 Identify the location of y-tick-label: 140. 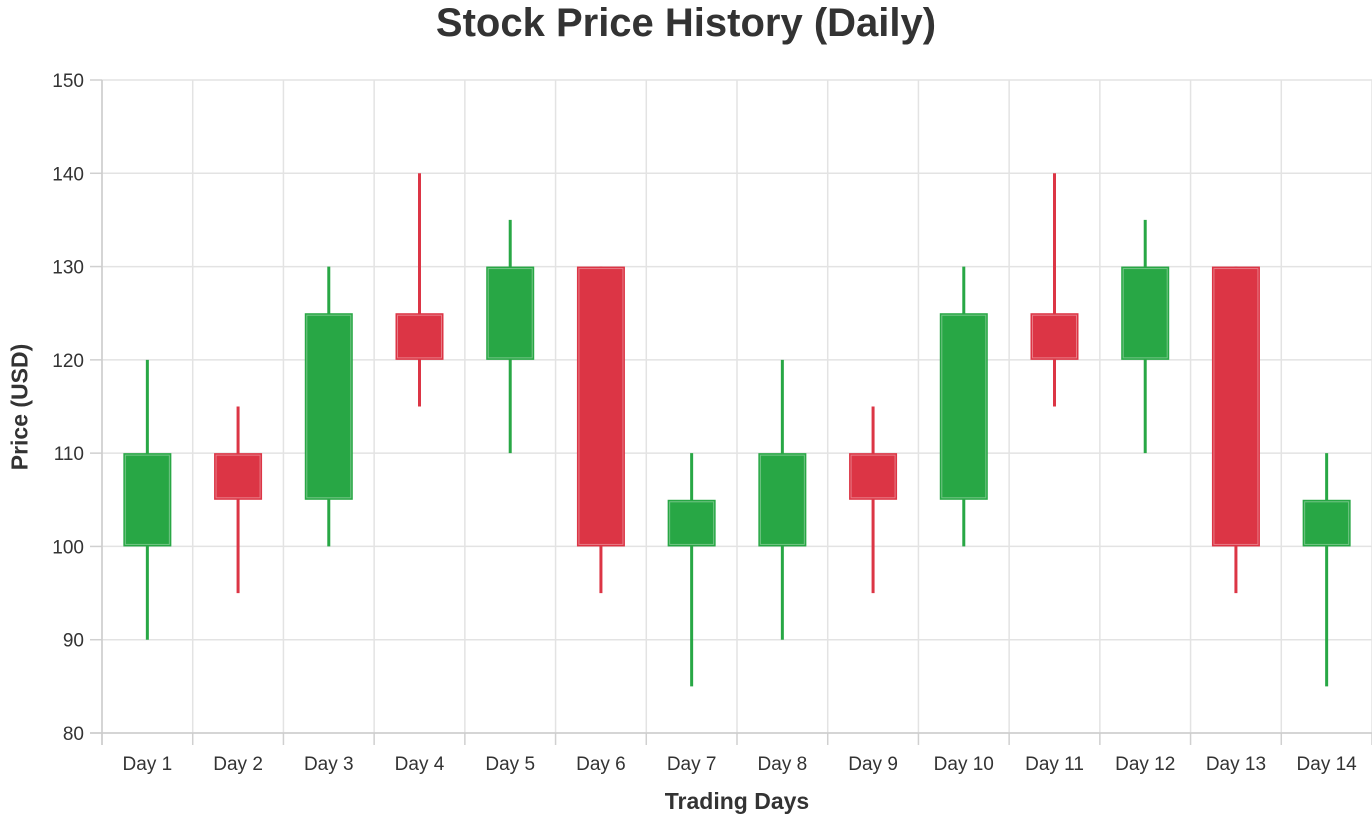
(68, 174).